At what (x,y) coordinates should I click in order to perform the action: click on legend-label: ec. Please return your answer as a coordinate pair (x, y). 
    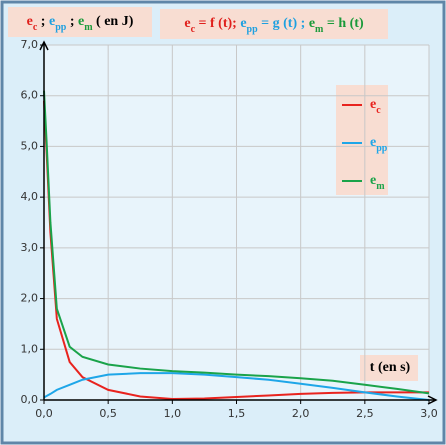
    Looking at the image, I should click on (375, 106).